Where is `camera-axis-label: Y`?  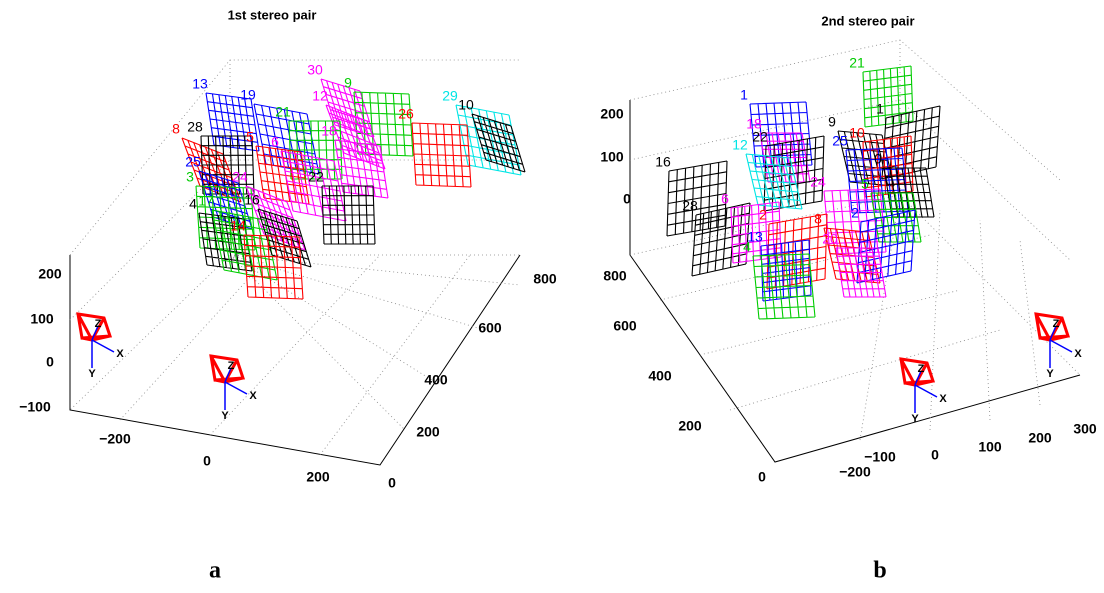
camera-axis-label: Y is located at coordinates (225, 416).